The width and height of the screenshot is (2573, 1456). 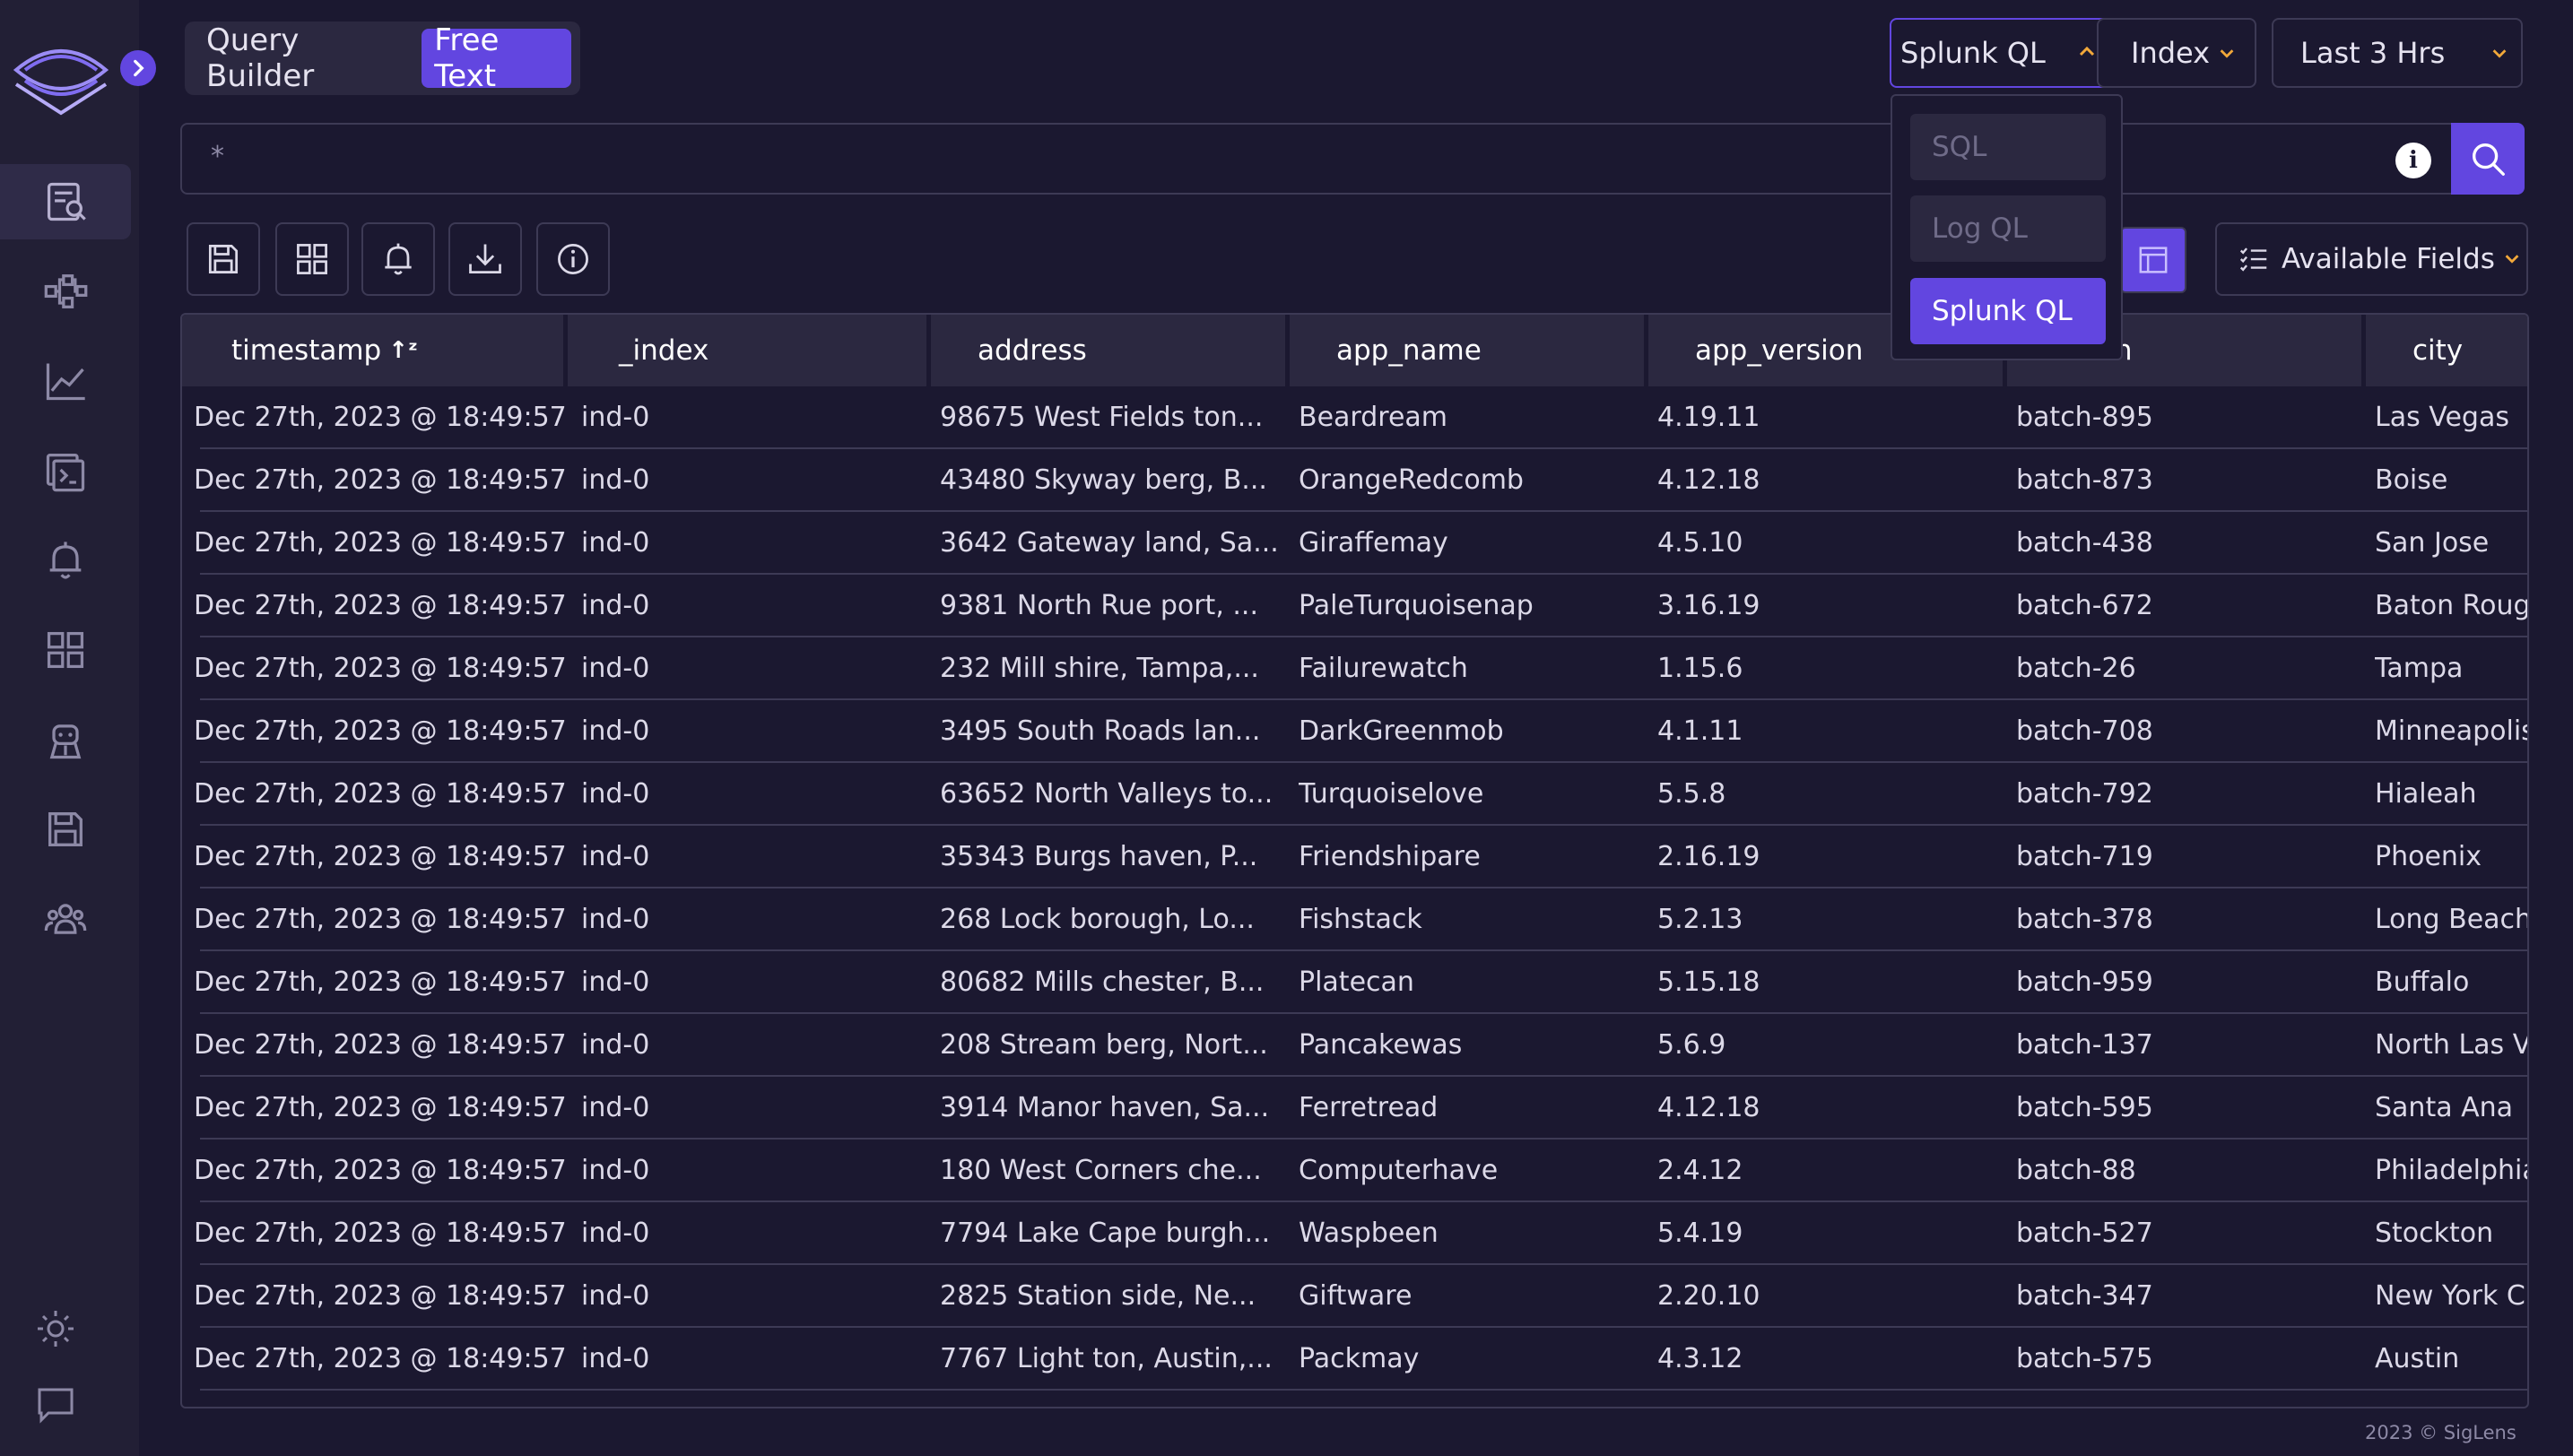 I want to click on column-header-index: _index, so click(x=749, y=350).